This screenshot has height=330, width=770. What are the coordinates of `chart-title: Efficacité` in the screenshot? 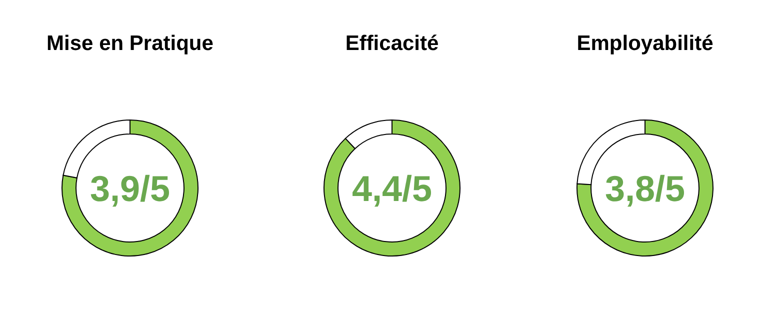 It's located at (392, 43).